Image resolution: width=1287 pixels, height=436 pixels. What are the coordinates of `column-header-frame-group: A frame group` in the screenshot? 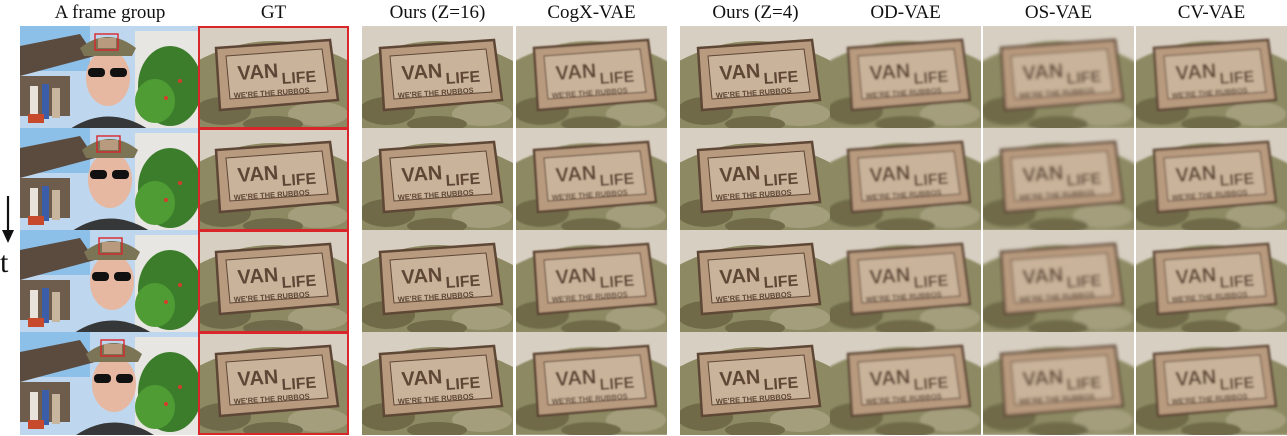 It's located at (110, 12).